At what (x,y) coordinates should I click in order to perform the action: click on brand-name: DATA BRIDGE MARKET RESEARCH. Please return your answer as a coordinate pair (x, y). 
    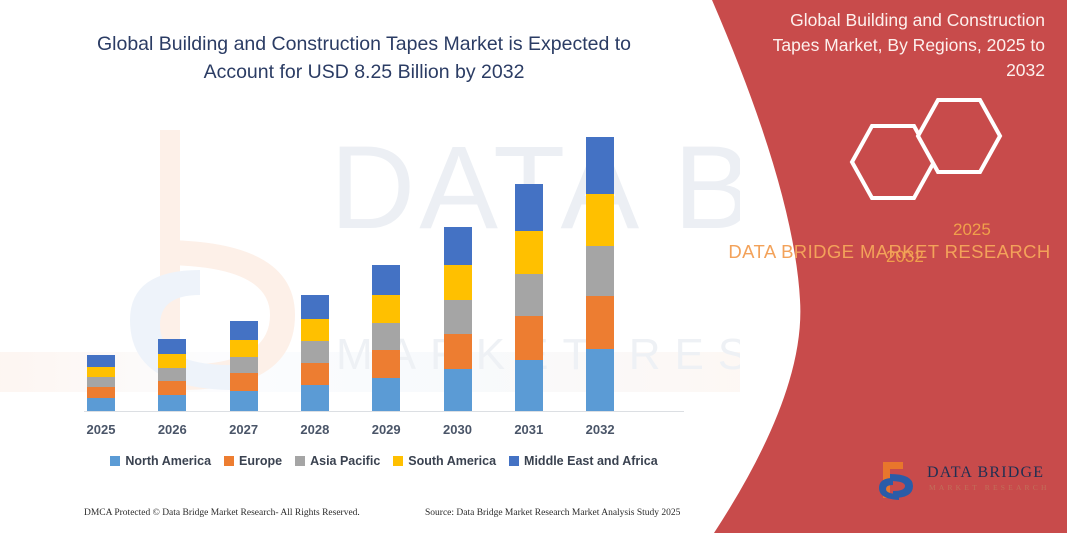
    Looking at the image, I should click on (889, 251).